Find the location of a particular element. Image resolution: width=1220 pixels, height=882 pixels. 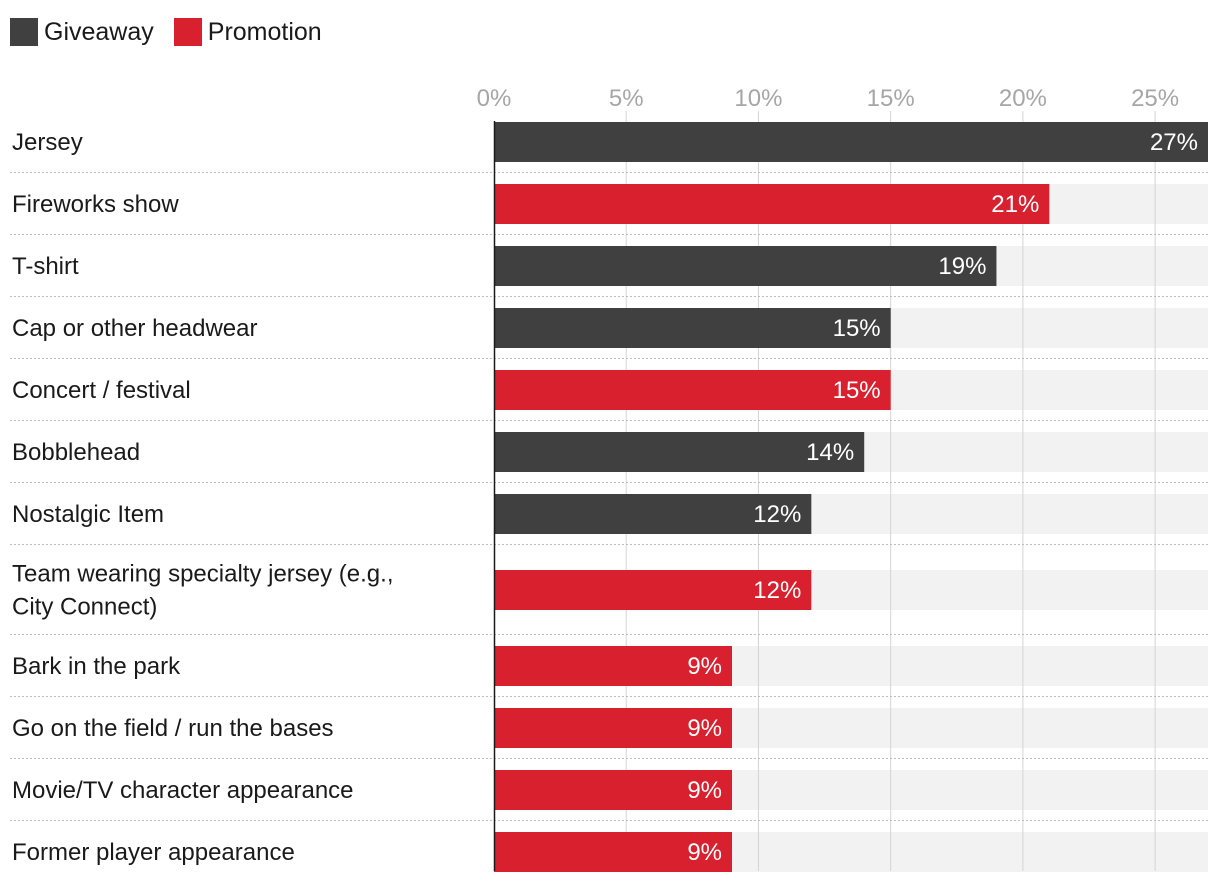

x-tick-label: 10% is located at coordinates (758, 98).